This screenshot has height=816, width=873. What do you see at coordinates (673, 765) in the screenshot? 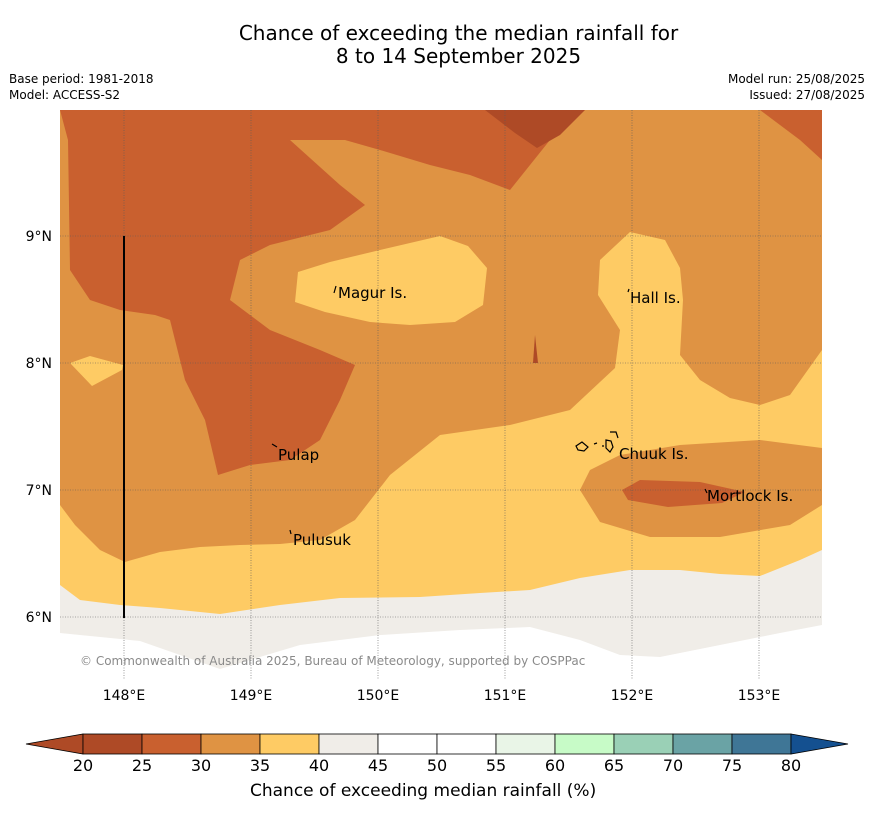
I see `colorbar-tick-70: 70` at bounding box center [673, 765].